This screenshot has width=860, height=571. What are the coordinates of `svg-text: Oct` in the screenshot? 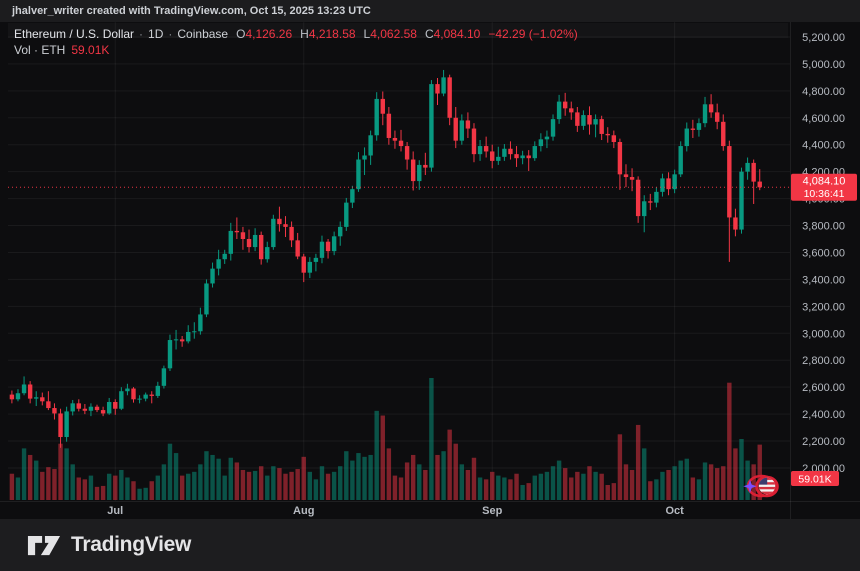 It's located at (674, 511).